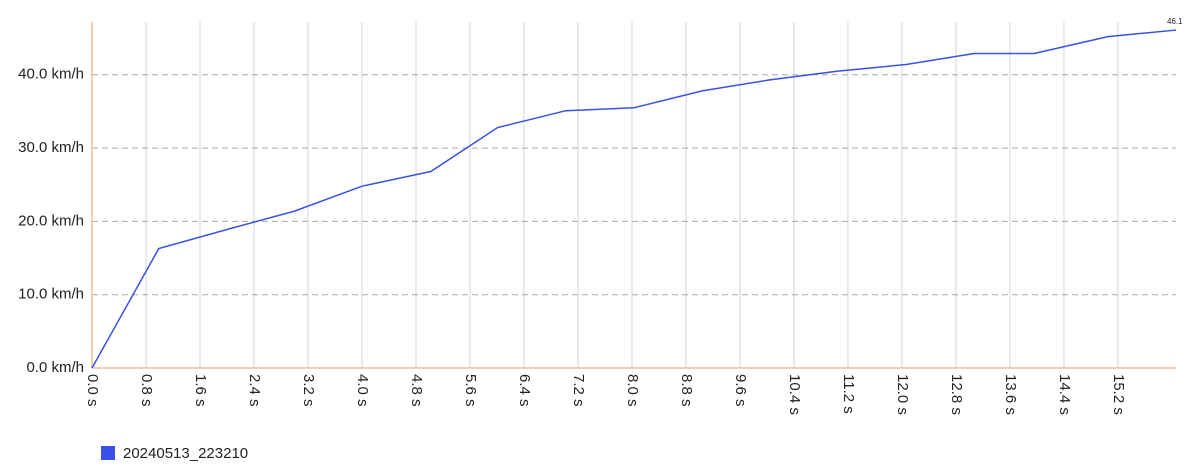 The width and height of the screenshot is (1200, 469). What do you see at coordinates (362, 390) in the screenshot?
I see `x-tick-label: 4.0 s` at bounding box center [362, 390].